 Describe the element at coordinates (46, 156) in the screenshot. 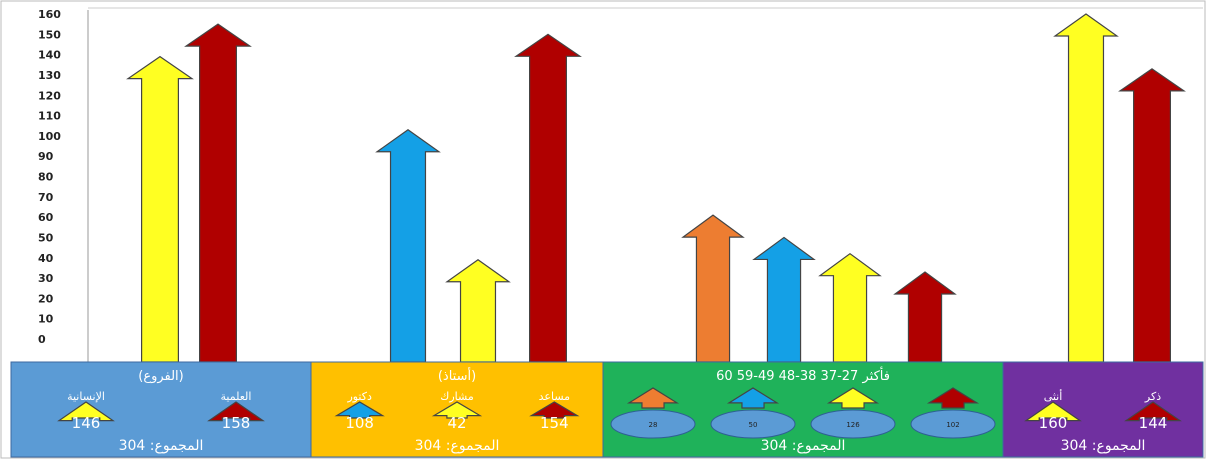

I see `y-tick-label: 90` at that location.